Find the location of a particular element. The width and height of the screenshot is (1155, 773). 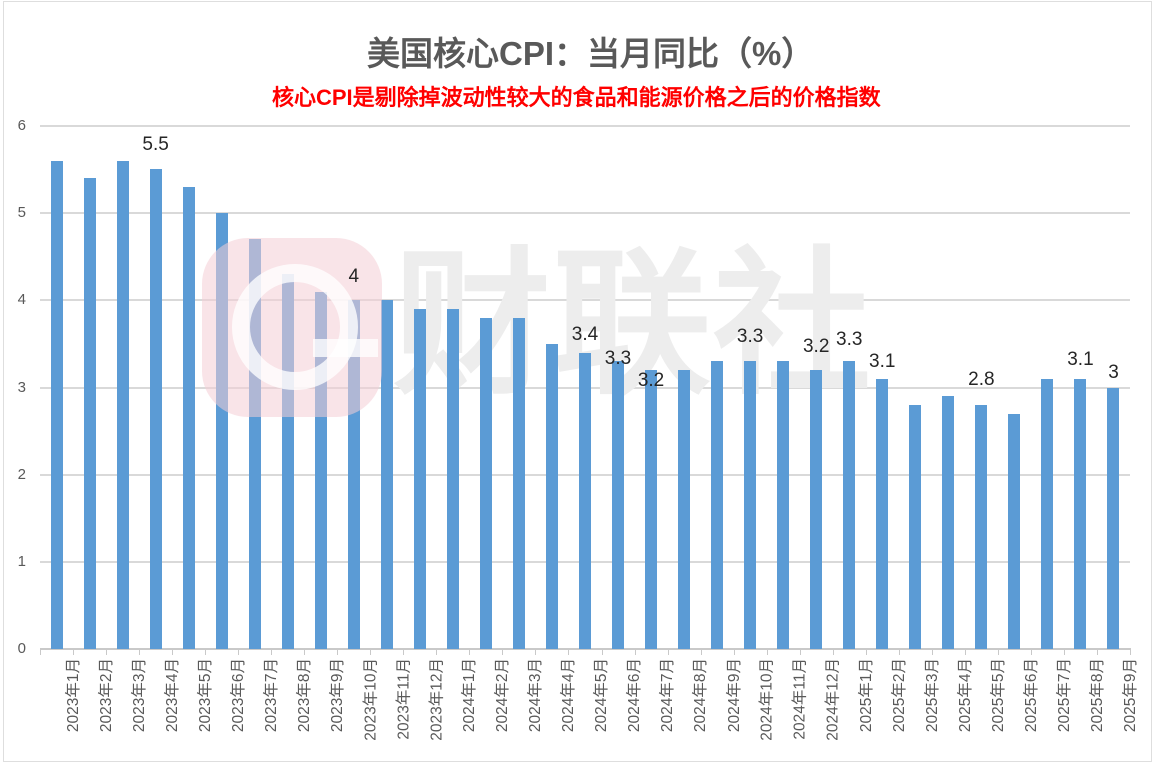

gridline is located at coordinates (585, 212).